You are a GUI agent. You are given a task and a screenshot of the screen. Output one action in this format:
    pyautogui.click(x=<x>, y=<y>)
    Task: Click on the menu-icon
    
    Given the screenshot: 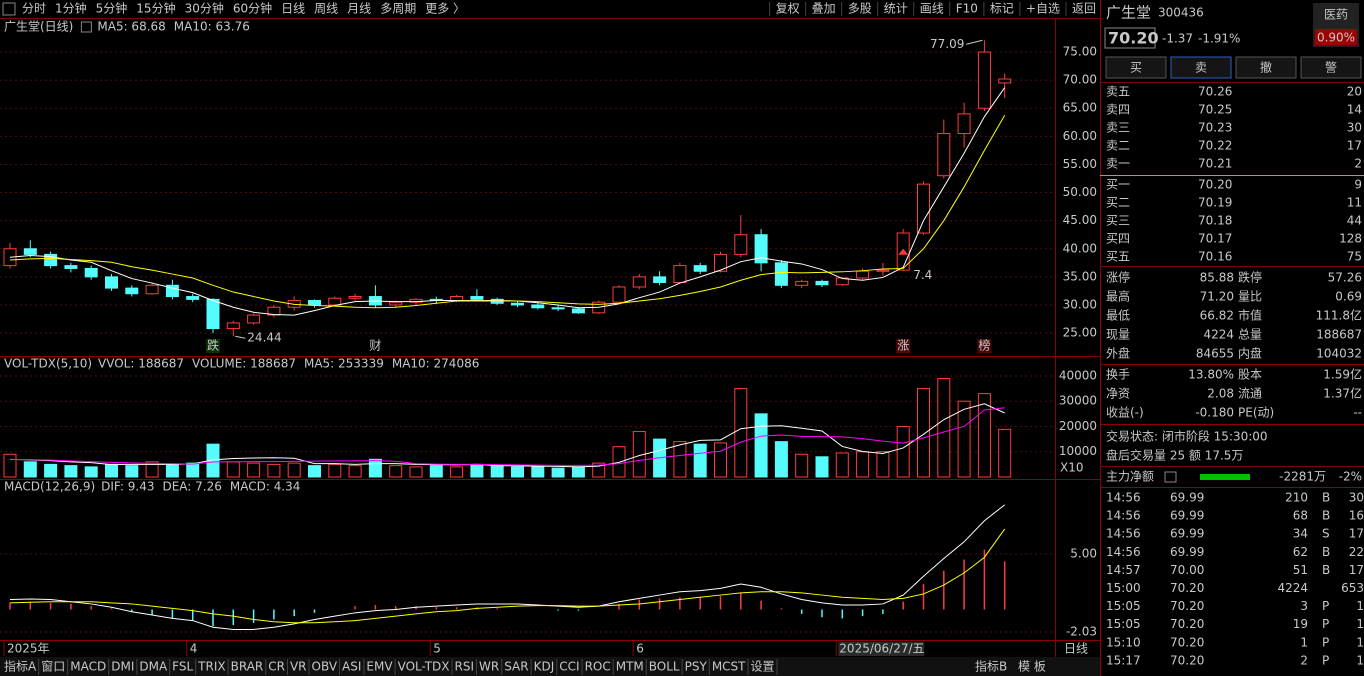 What is the action you would take?
    pyautogui.click(x=9, y=9)
    